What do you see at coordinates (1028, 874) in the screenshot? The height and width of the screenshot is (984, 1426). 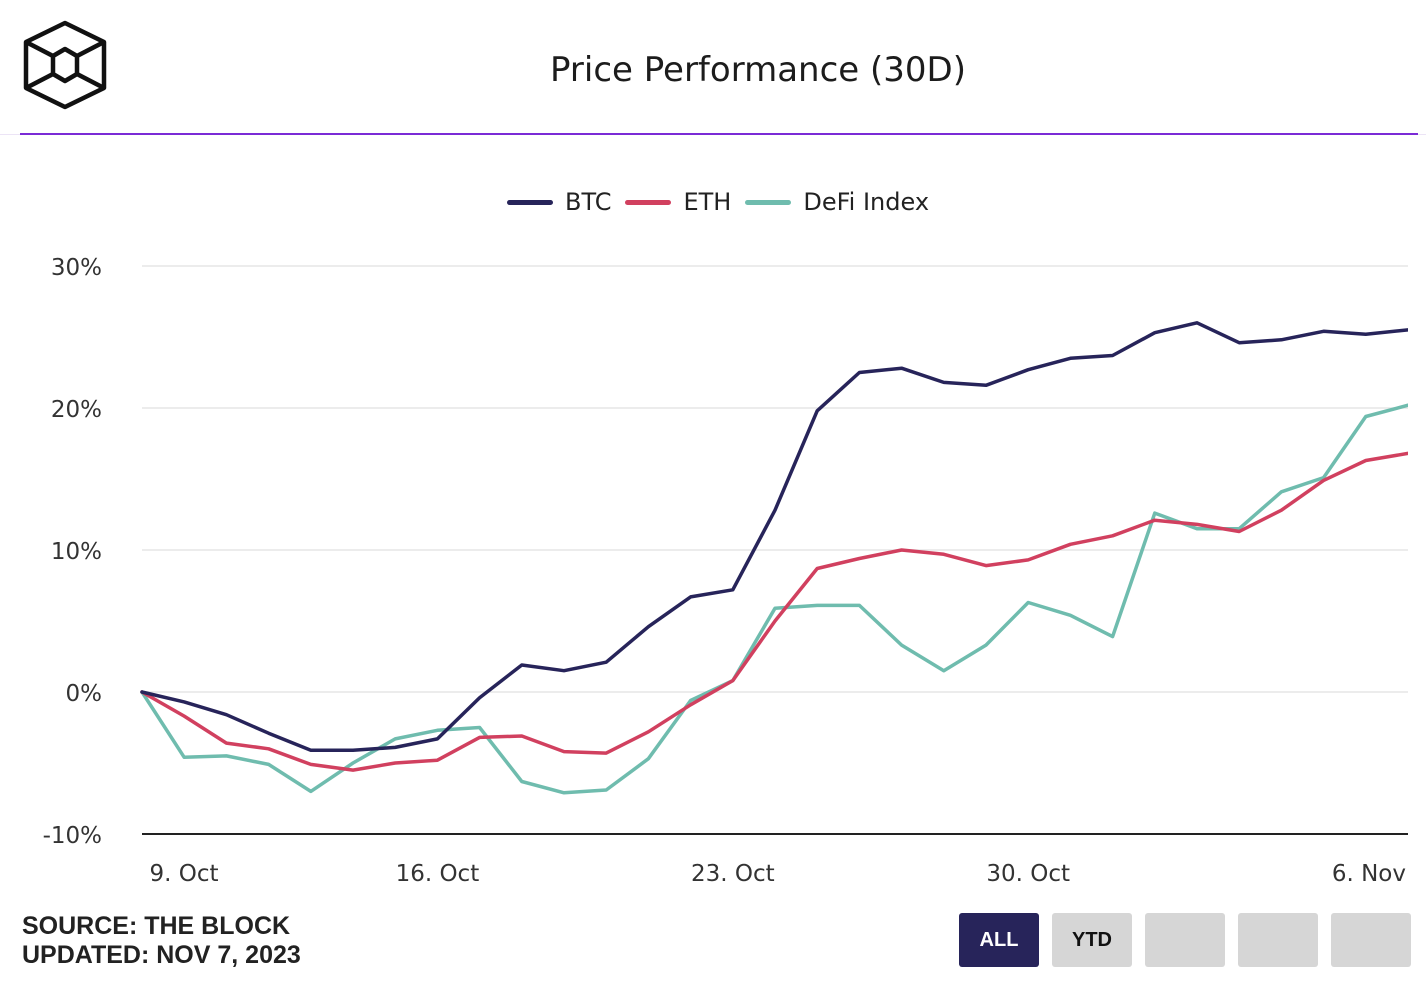 I see `x-tick-label: 30. Oct` at bounding box center [1028, 874].